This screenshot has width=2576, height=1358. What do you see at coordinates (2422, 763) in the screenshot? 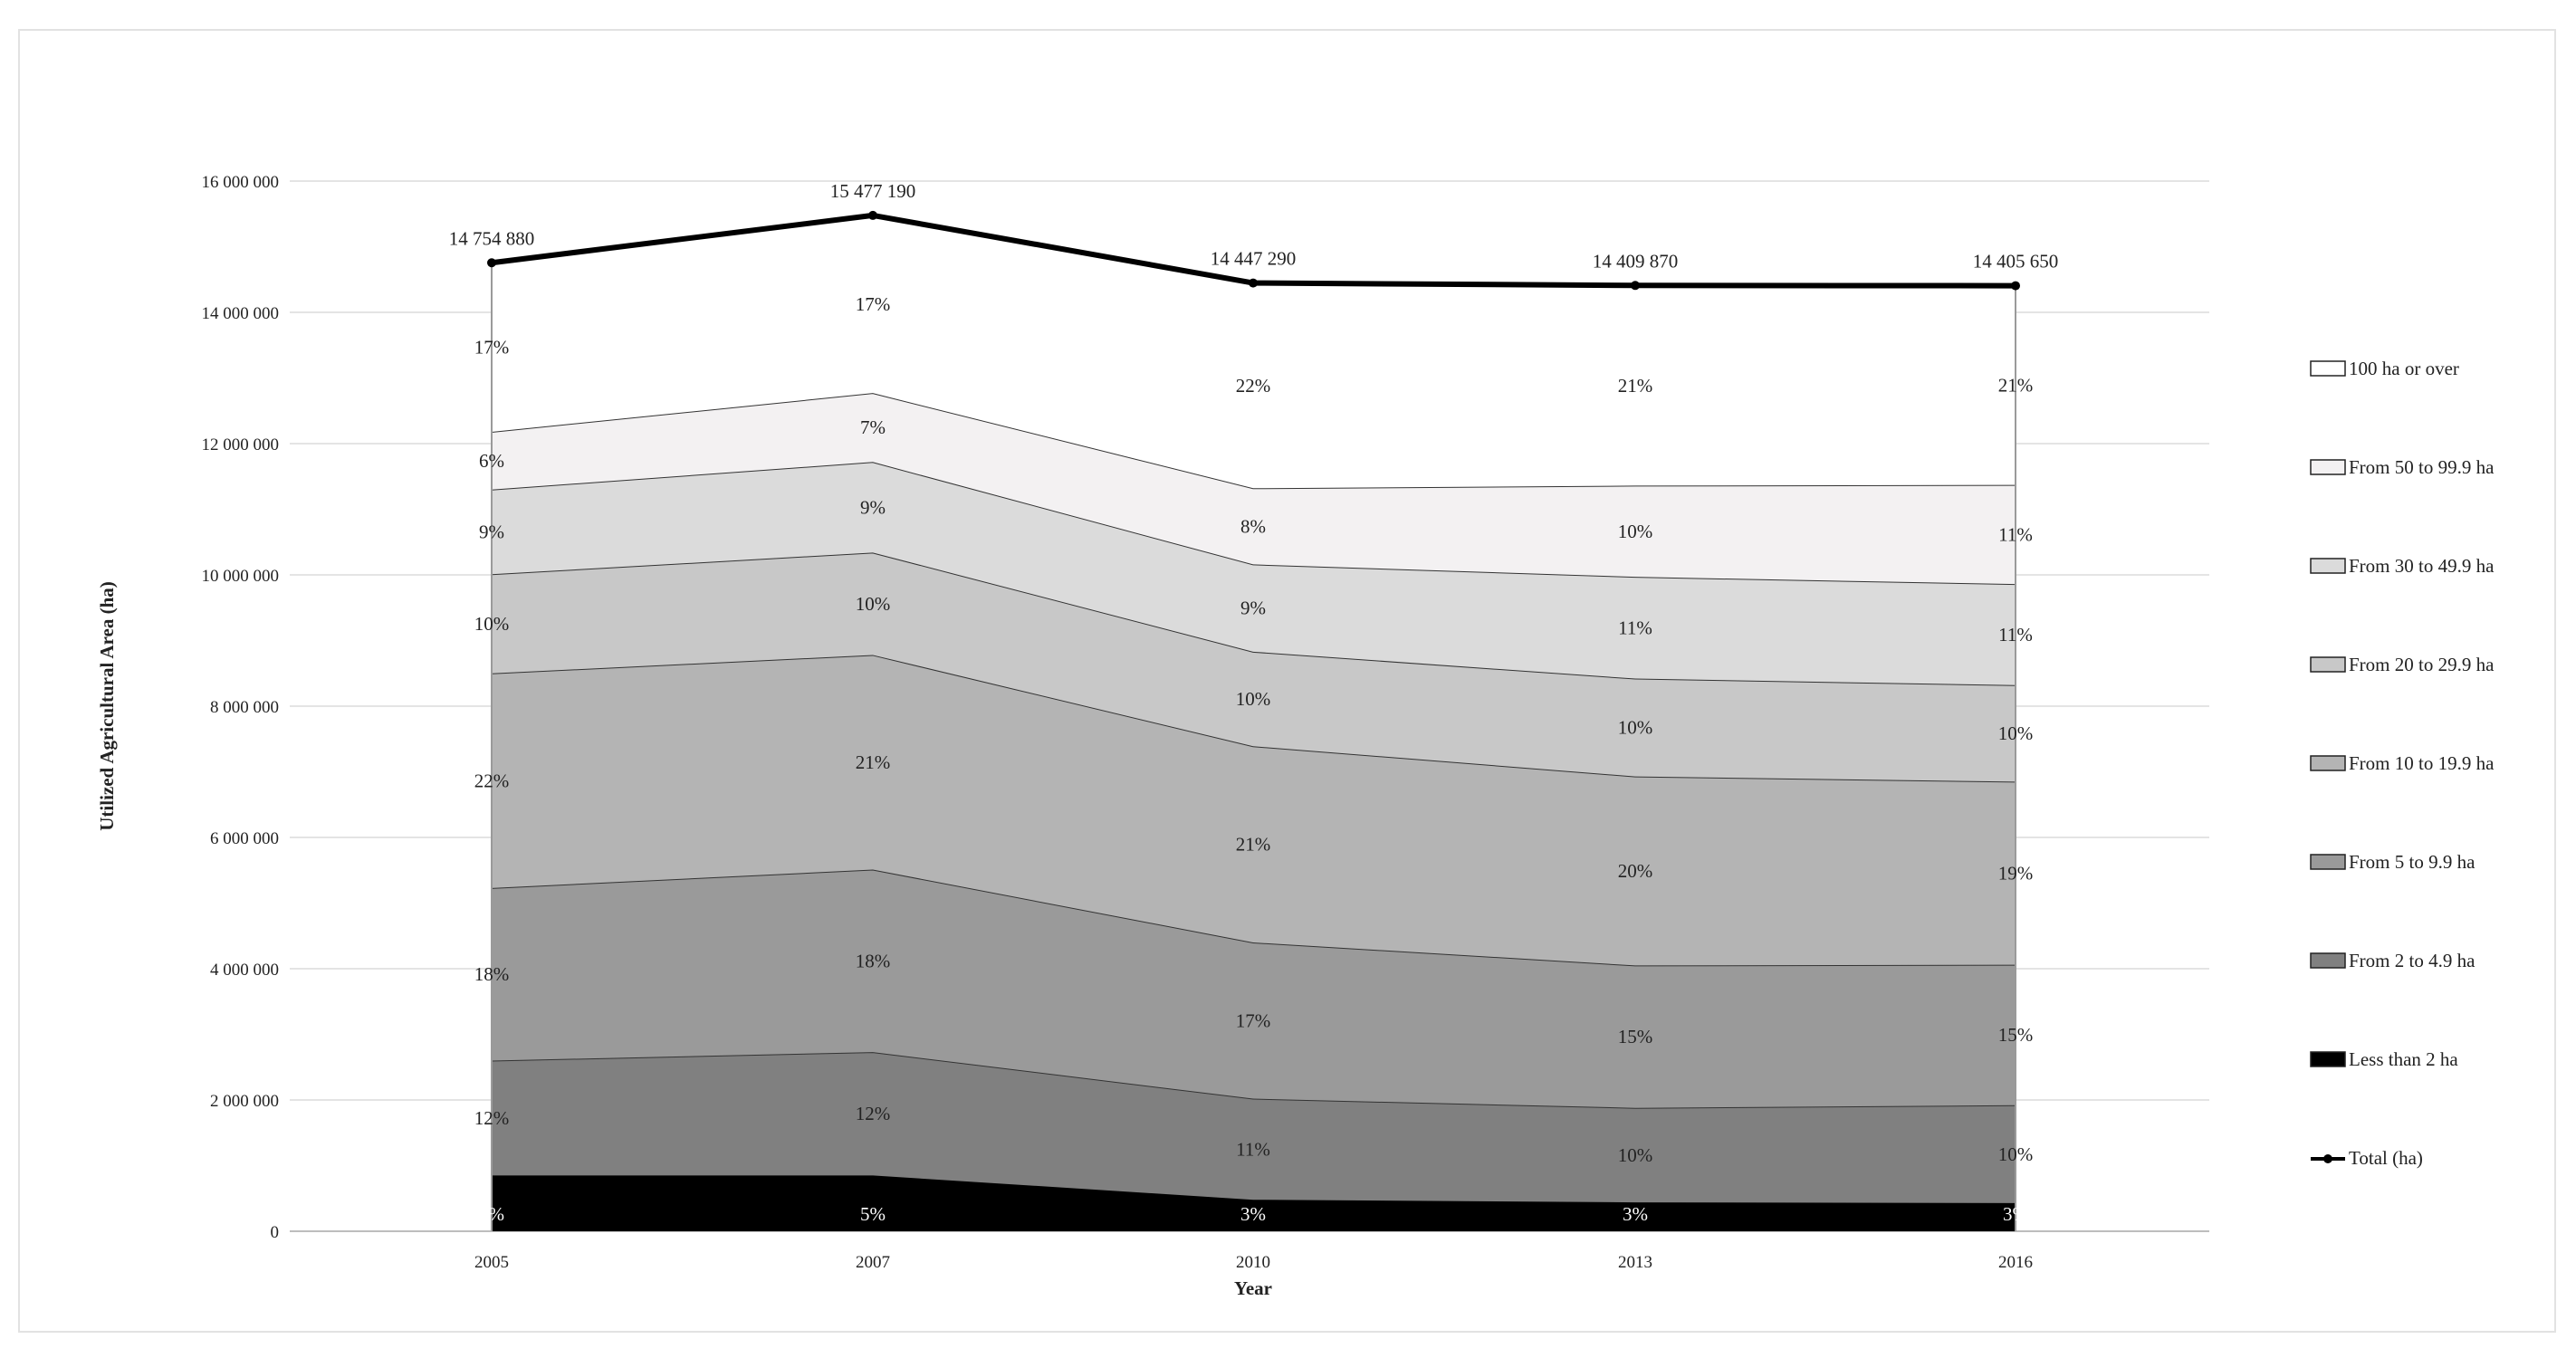
I see `legend-label: From 10 to 19.9 ha` at bounding box center [2422, 763].